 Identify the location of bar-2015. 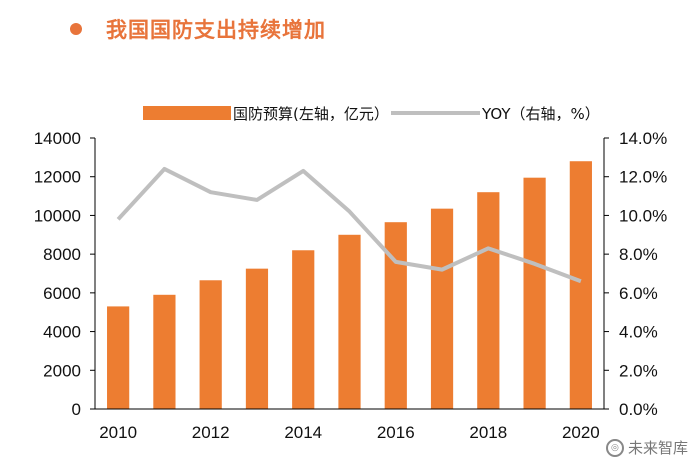
(349, 321).